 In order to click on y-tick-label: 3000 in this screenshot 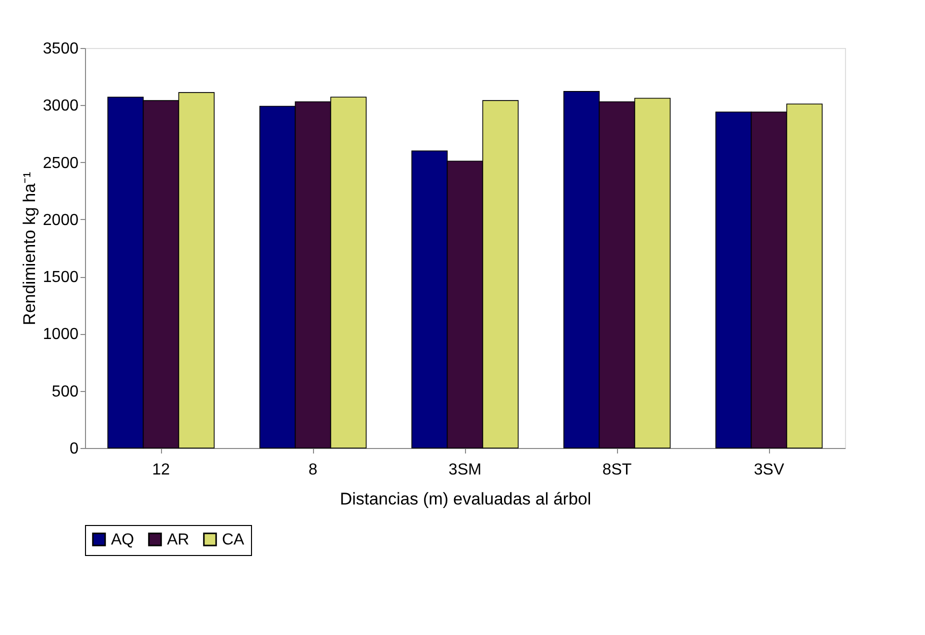, I will do `click(60, 106)`.